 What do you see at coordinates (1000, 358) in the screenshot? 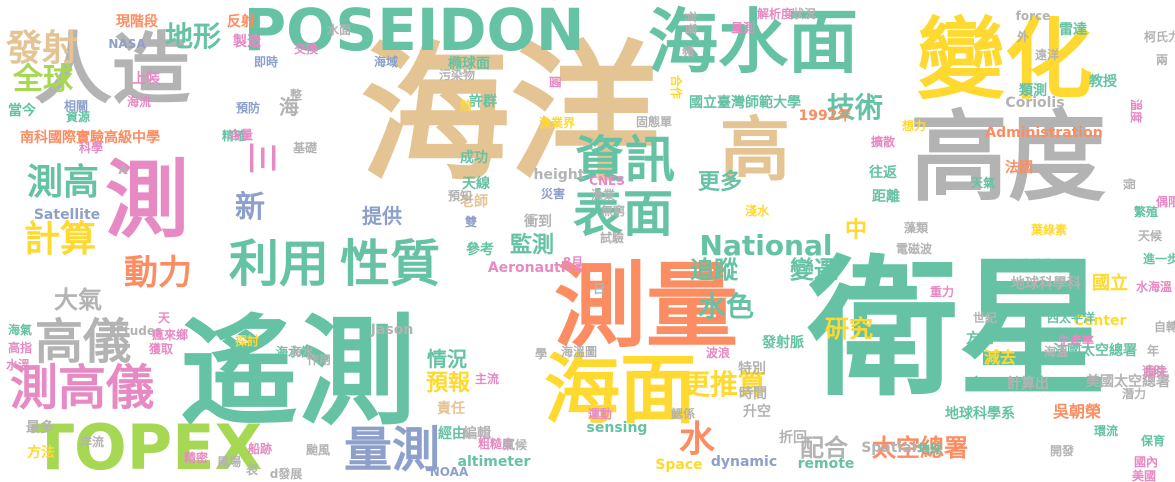
I see `cloud-word: 減去` at bounding box center [1000, 358].